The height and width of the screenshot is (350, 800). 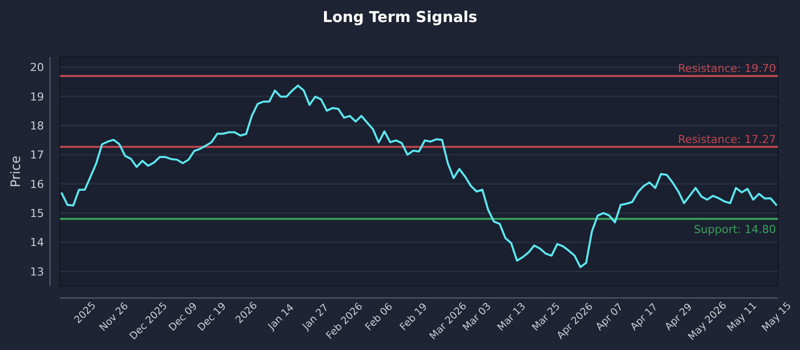 I want to click on ref-line-label: Resistance: 19.70, so click(x=727, y=68).